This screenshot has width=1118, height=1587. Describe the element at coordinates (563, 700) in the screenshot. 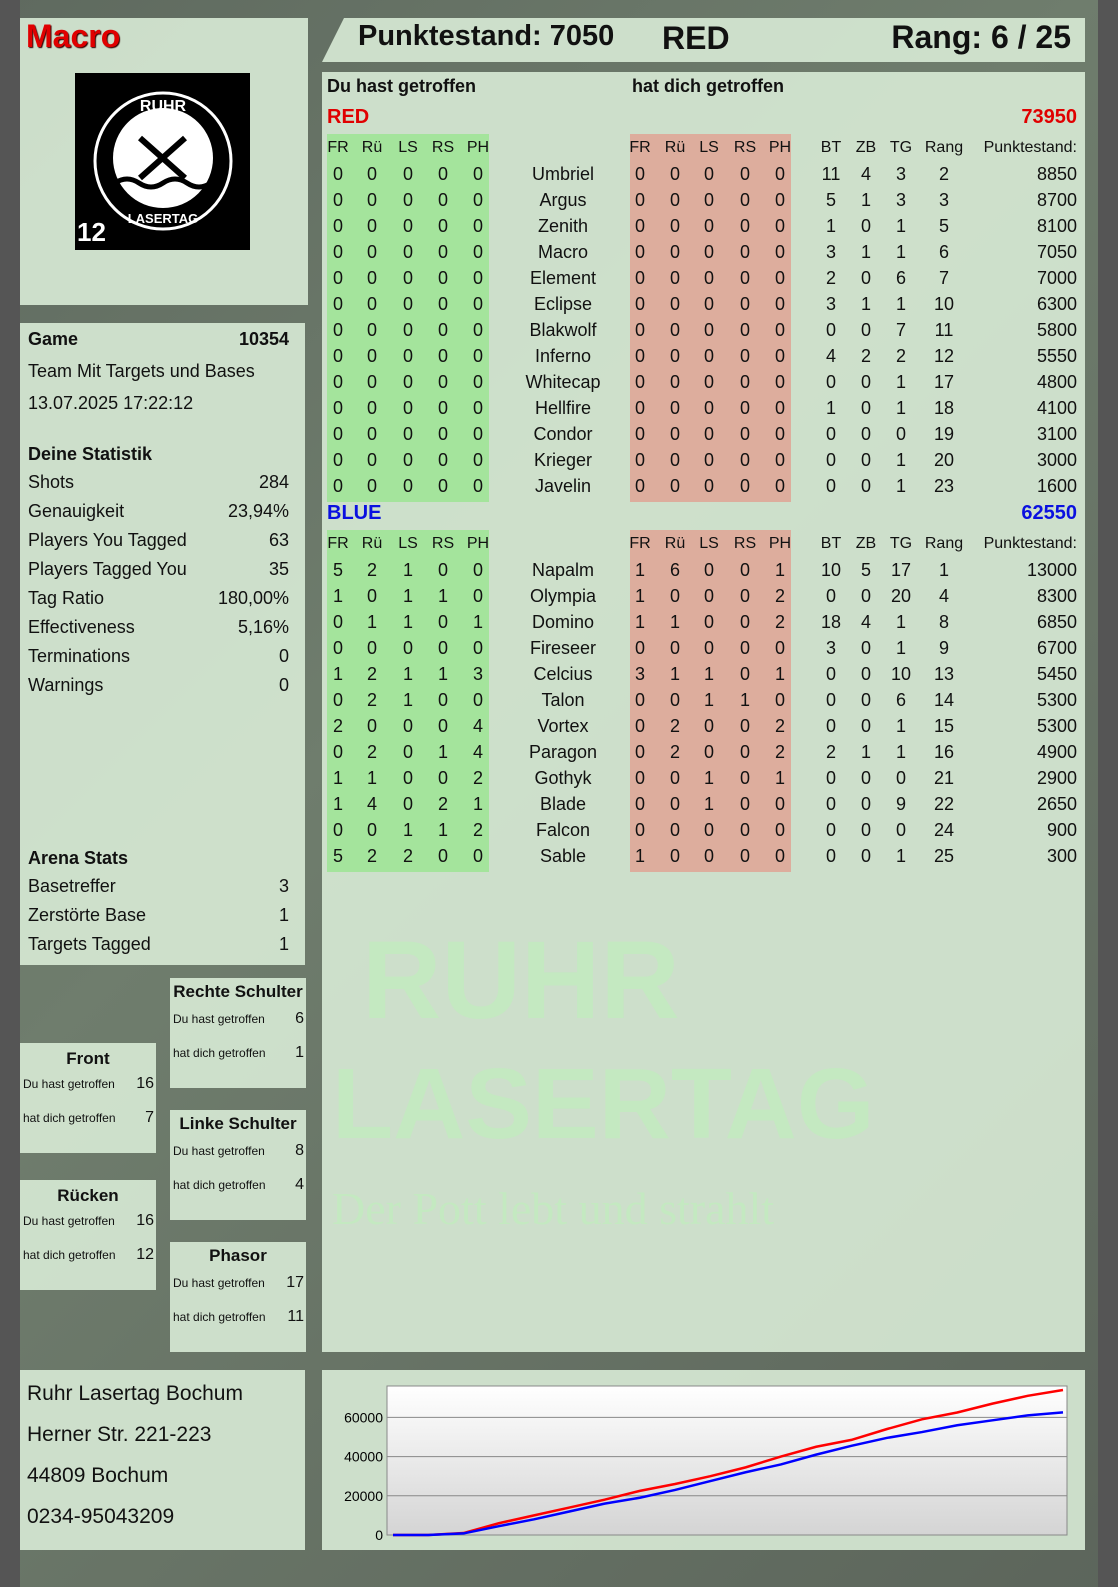

I see `player-name-cell: Talon` at that location.